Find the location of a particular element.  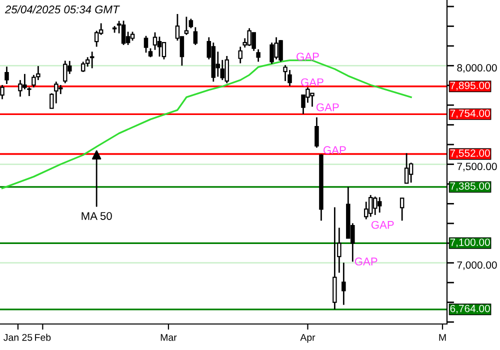

ref-line-label: 7,552.00 is located at coordinates (470, 153).